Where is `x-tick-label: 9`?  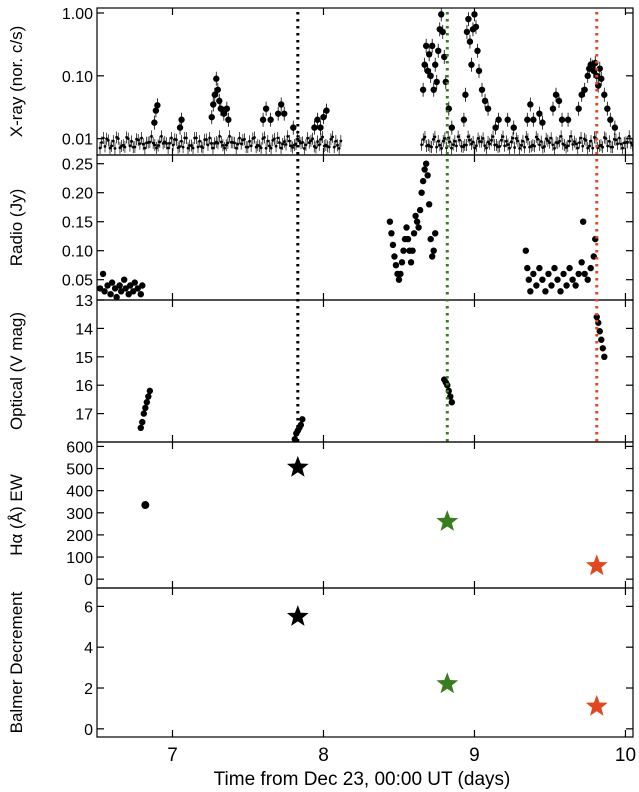
x-tick-label: 9 is located at coordinates (474, 755).